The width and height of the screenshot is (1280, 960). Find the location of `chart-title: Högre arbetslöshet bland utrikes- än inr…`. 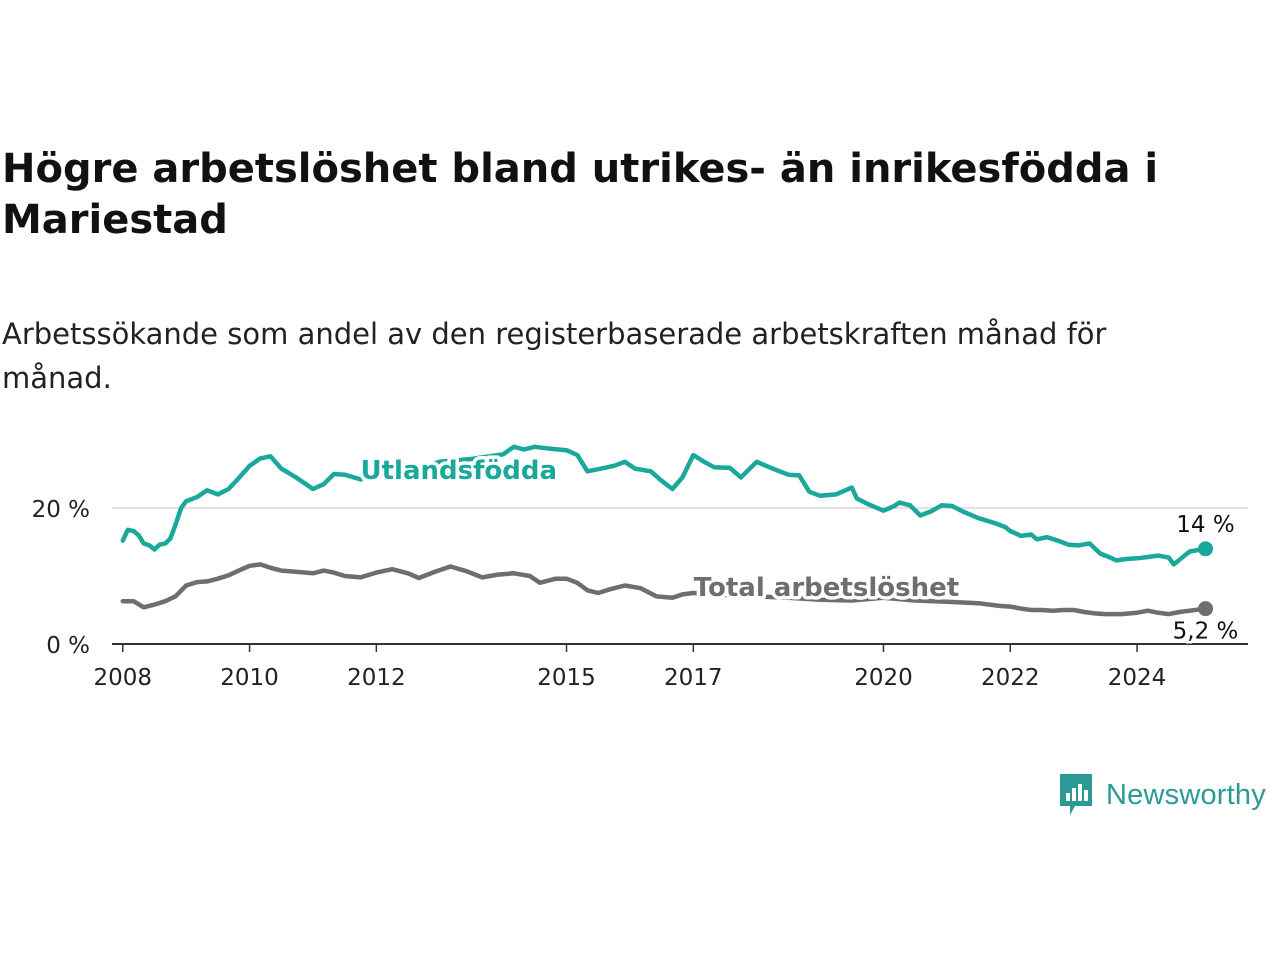

chart-title: Högre arbetslöshet bland utrikes- än inr… is located at coordinates (580, 194).